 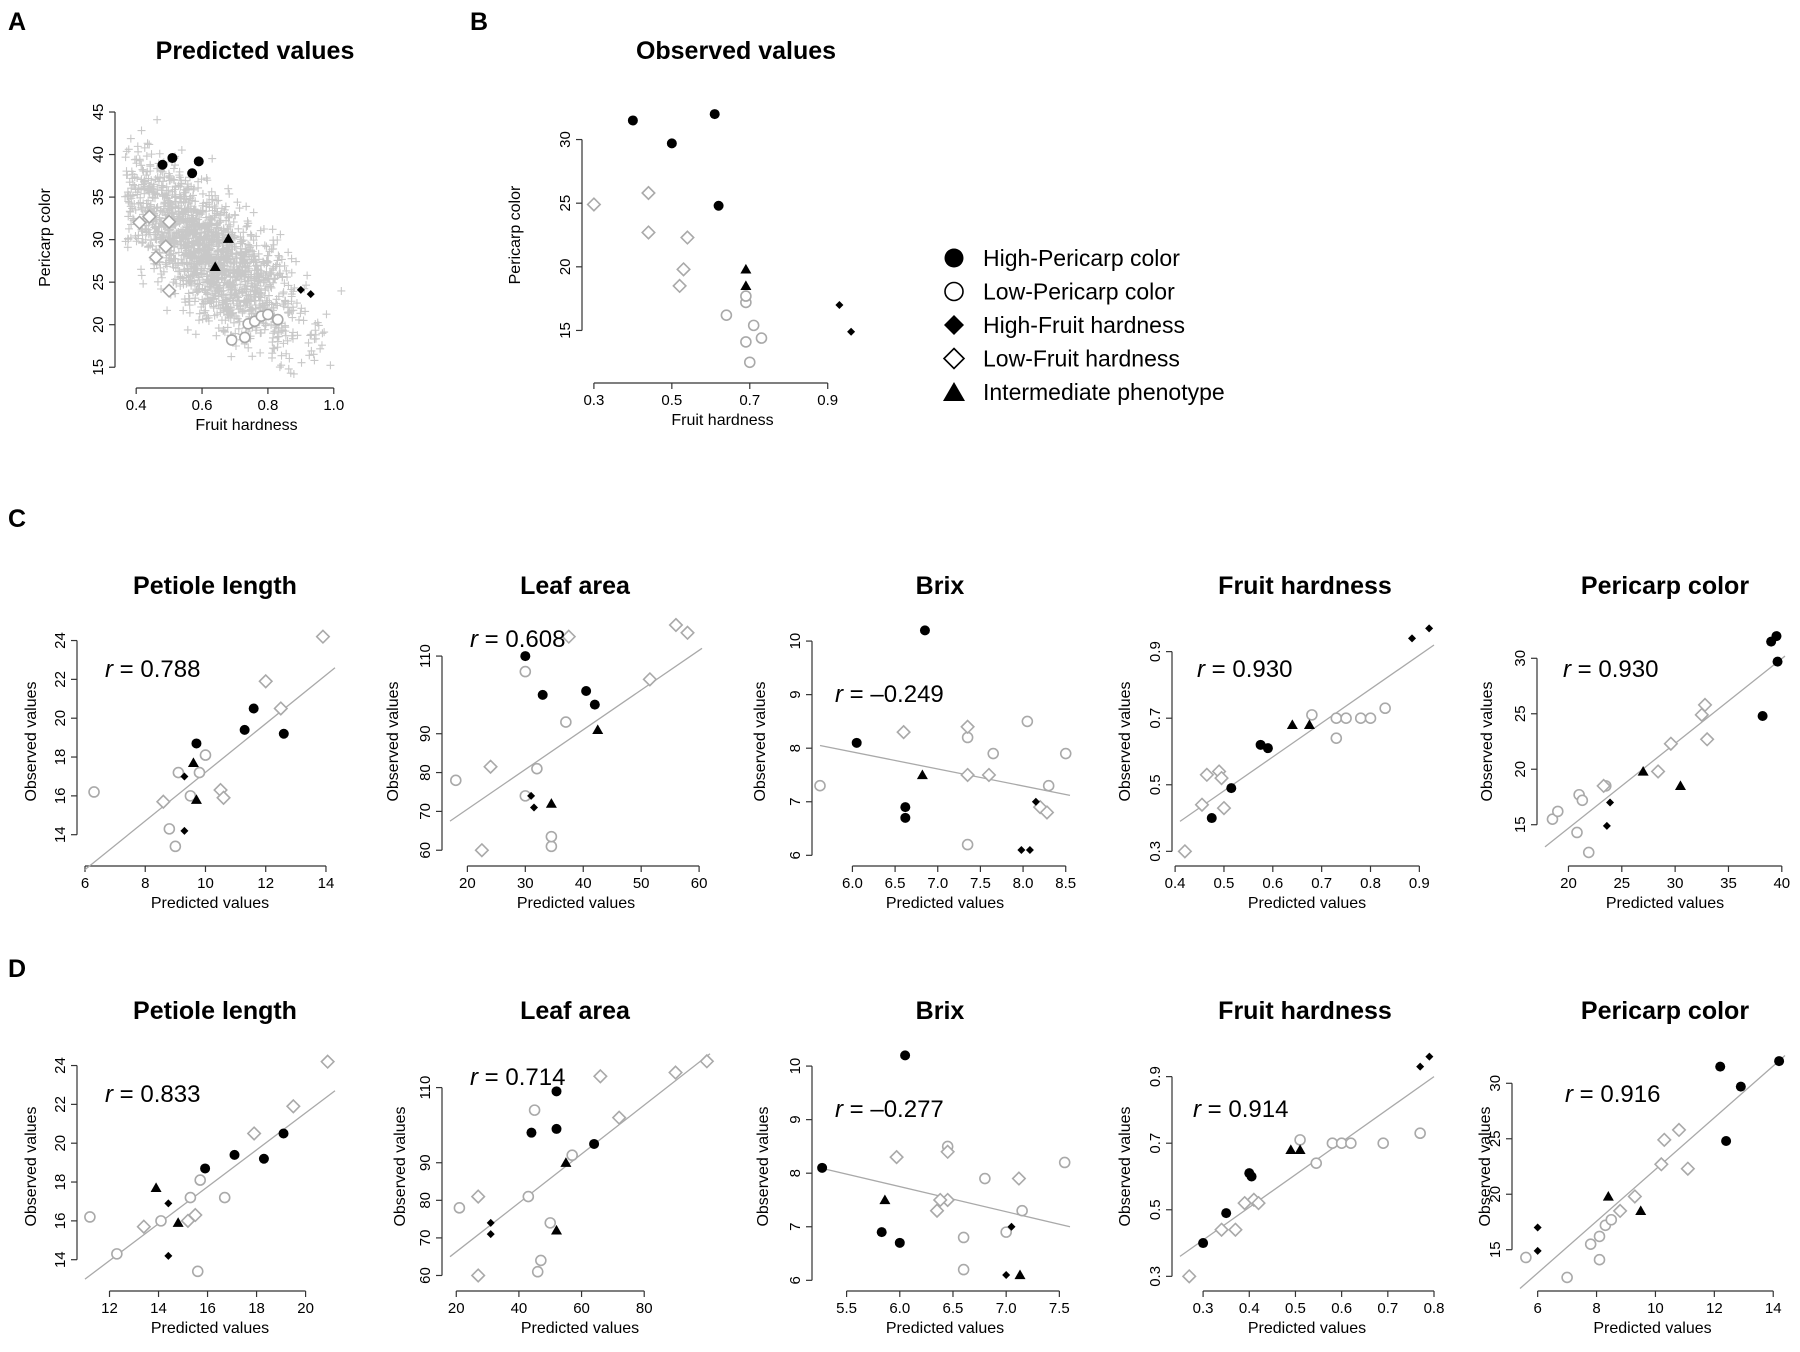 I want to click on legend-diamond-open-icon, so click(x=954, y=358).